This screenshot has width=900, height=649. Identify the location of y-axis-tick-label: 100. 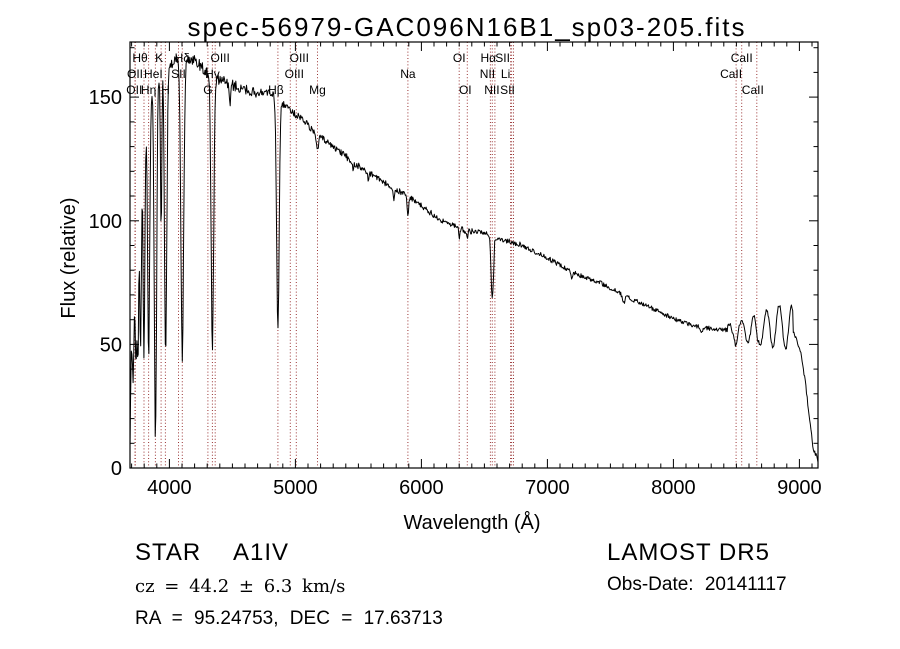
(105, 222).